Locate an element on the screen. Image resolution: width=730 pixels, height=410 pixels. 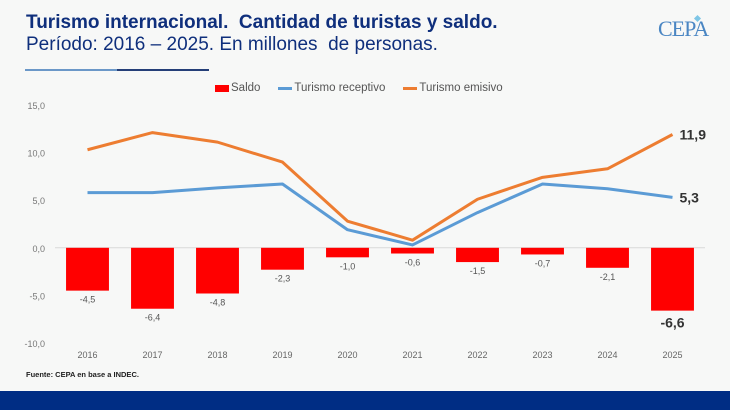
y-tick-label: -5,0 is located at coordinates (37, 296).